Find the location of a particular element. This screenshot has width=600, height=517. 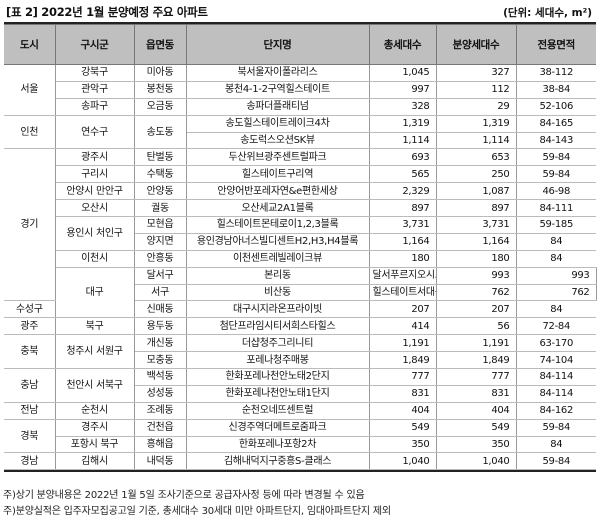

total-units-cell: 414 is located at coordinates (402, 326).